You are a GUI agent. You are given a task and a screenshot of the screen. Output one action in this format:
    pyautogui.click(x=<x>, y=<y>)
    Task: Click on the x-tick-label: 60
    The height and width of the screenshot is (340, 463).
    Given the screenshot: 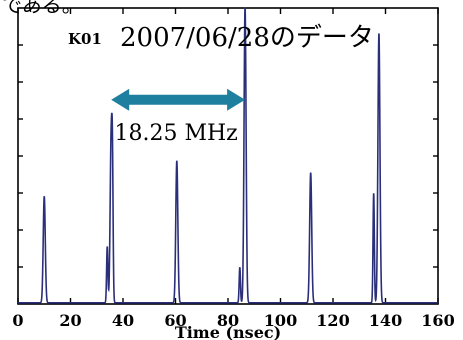 What is the action you would take?
    pyautogui.click(x=175, y=320)
    